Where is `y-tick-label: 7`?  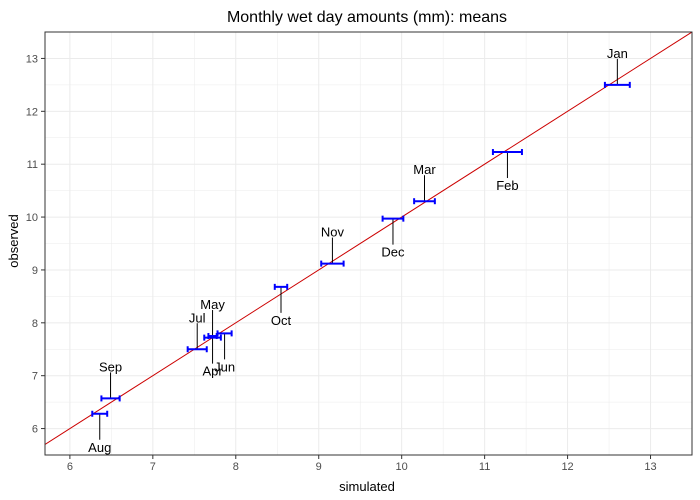
y-tick-label: 7 is located at coordinates (35, 377).